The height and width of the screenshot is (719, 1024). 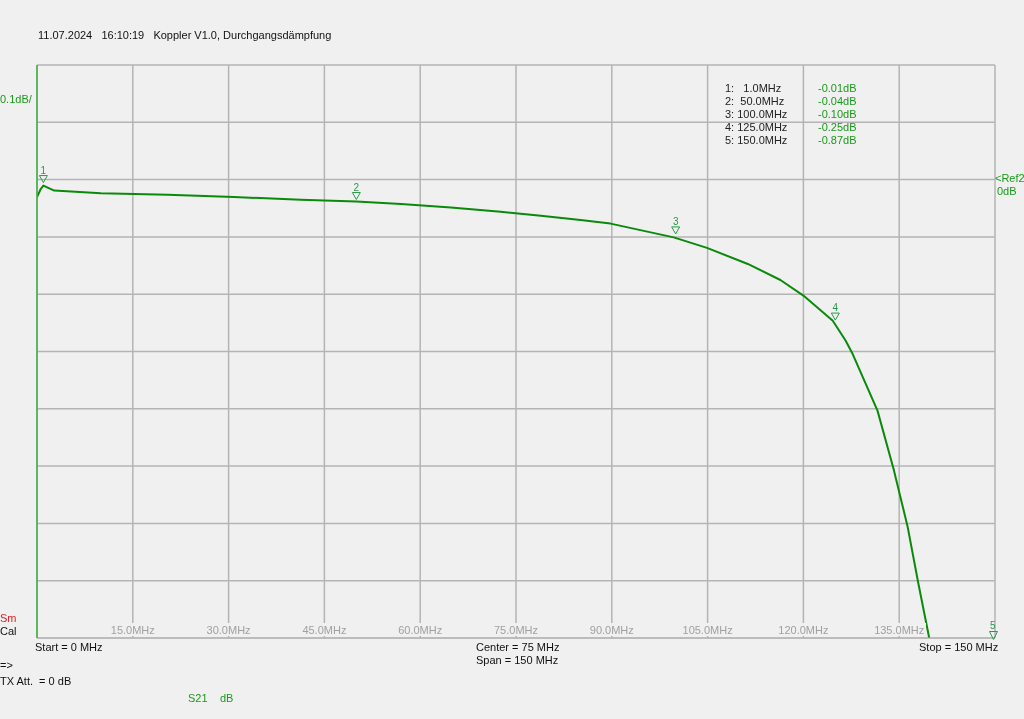 I want to click on text: Sm, so click(x=8, y=618).